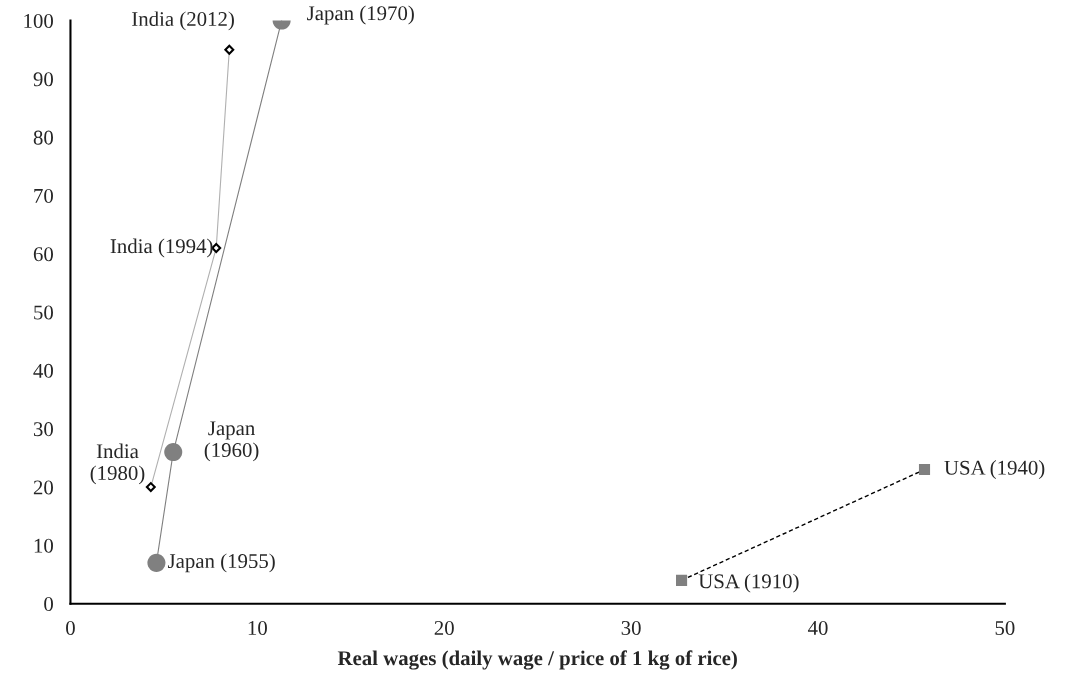 The height and width of the screenshot is (686, 1084). What do you see at coordinates (43, 429) in the screenshot?
I see `y-tick-label: 30` at bounding box center [43, 429].